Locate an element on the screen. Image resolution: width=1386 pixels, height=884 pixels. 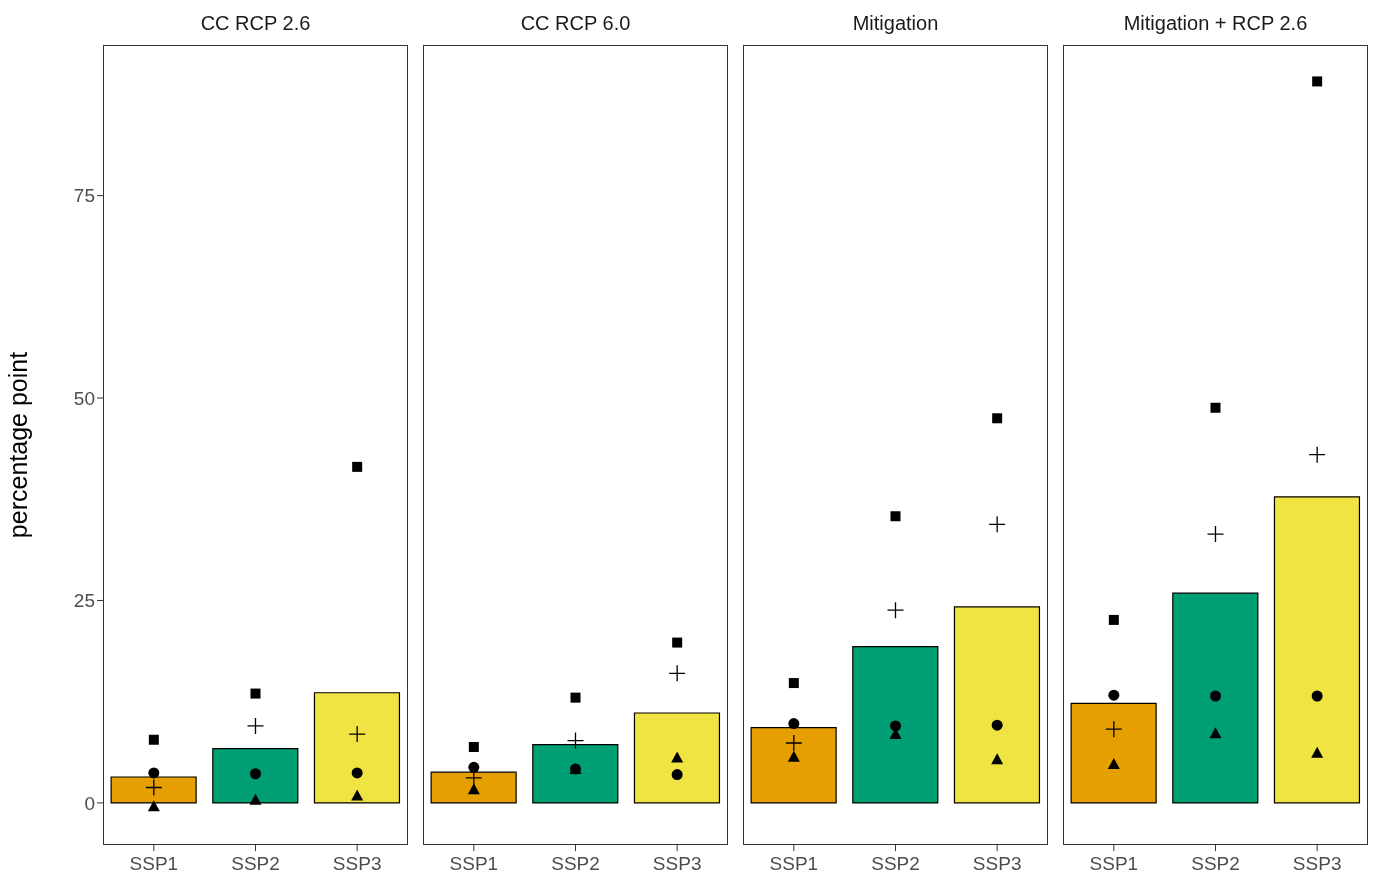
chart-title: Mitigation is located at coordinates (895, 23).